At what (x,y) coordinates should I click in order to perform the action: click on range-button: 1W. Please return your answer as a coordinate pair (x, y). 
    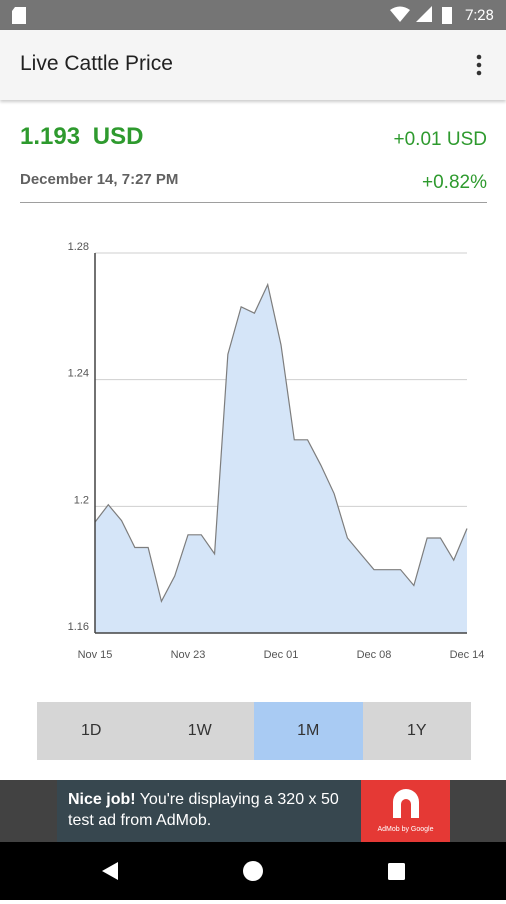
    Looking at the image, I should click on (199, 731).